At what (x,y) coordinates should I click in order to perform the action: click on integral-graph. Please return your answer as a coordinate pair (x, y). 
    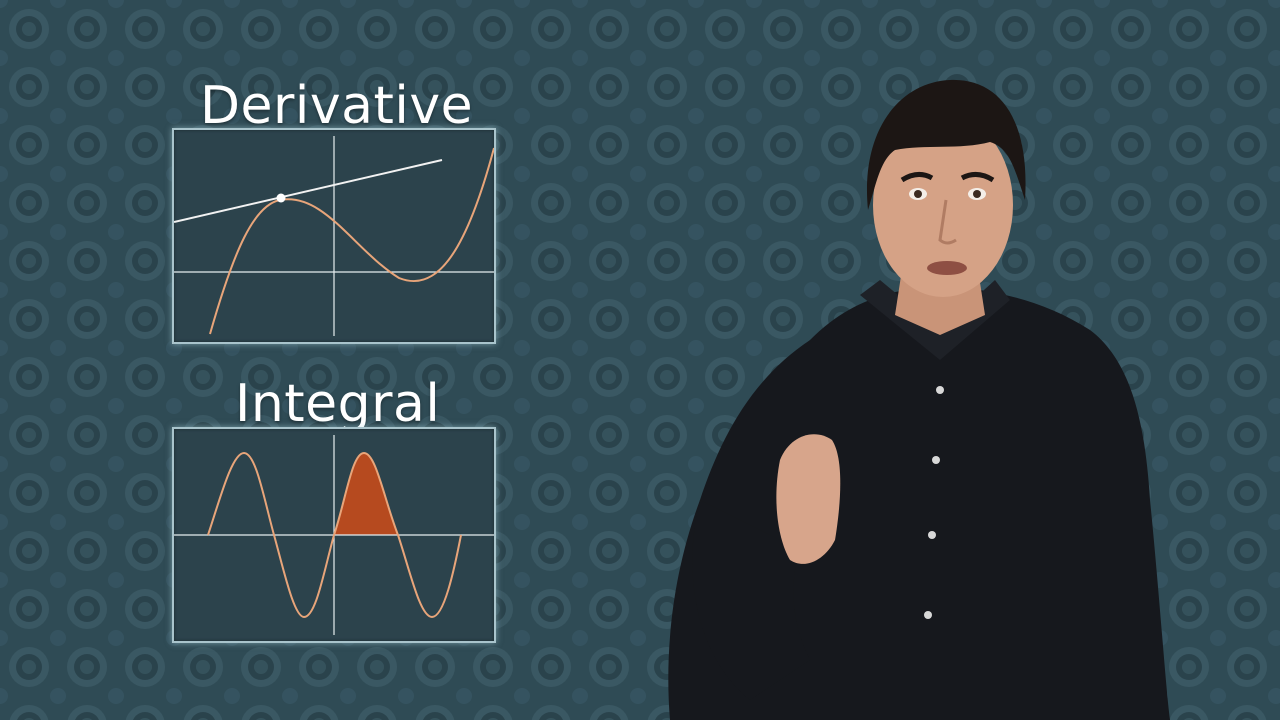
    Looking at the image, I should click on (334, 535).